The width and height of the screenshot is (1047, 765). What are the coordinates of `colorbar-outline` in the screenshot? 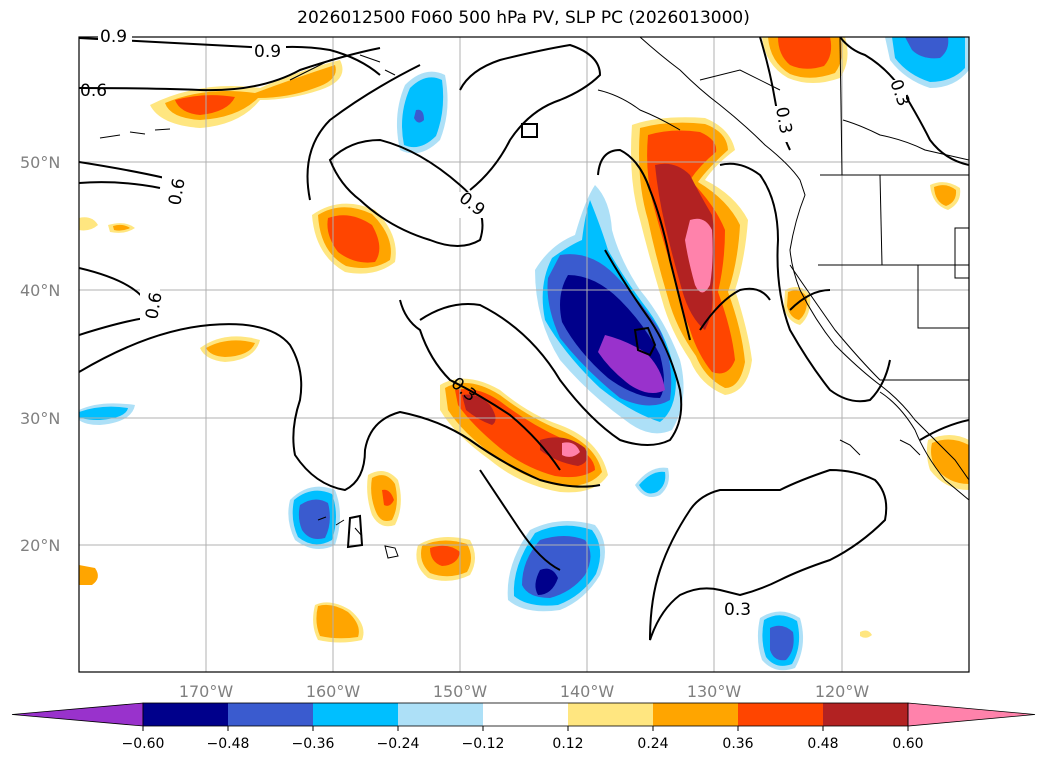 It's located at (525, 714).